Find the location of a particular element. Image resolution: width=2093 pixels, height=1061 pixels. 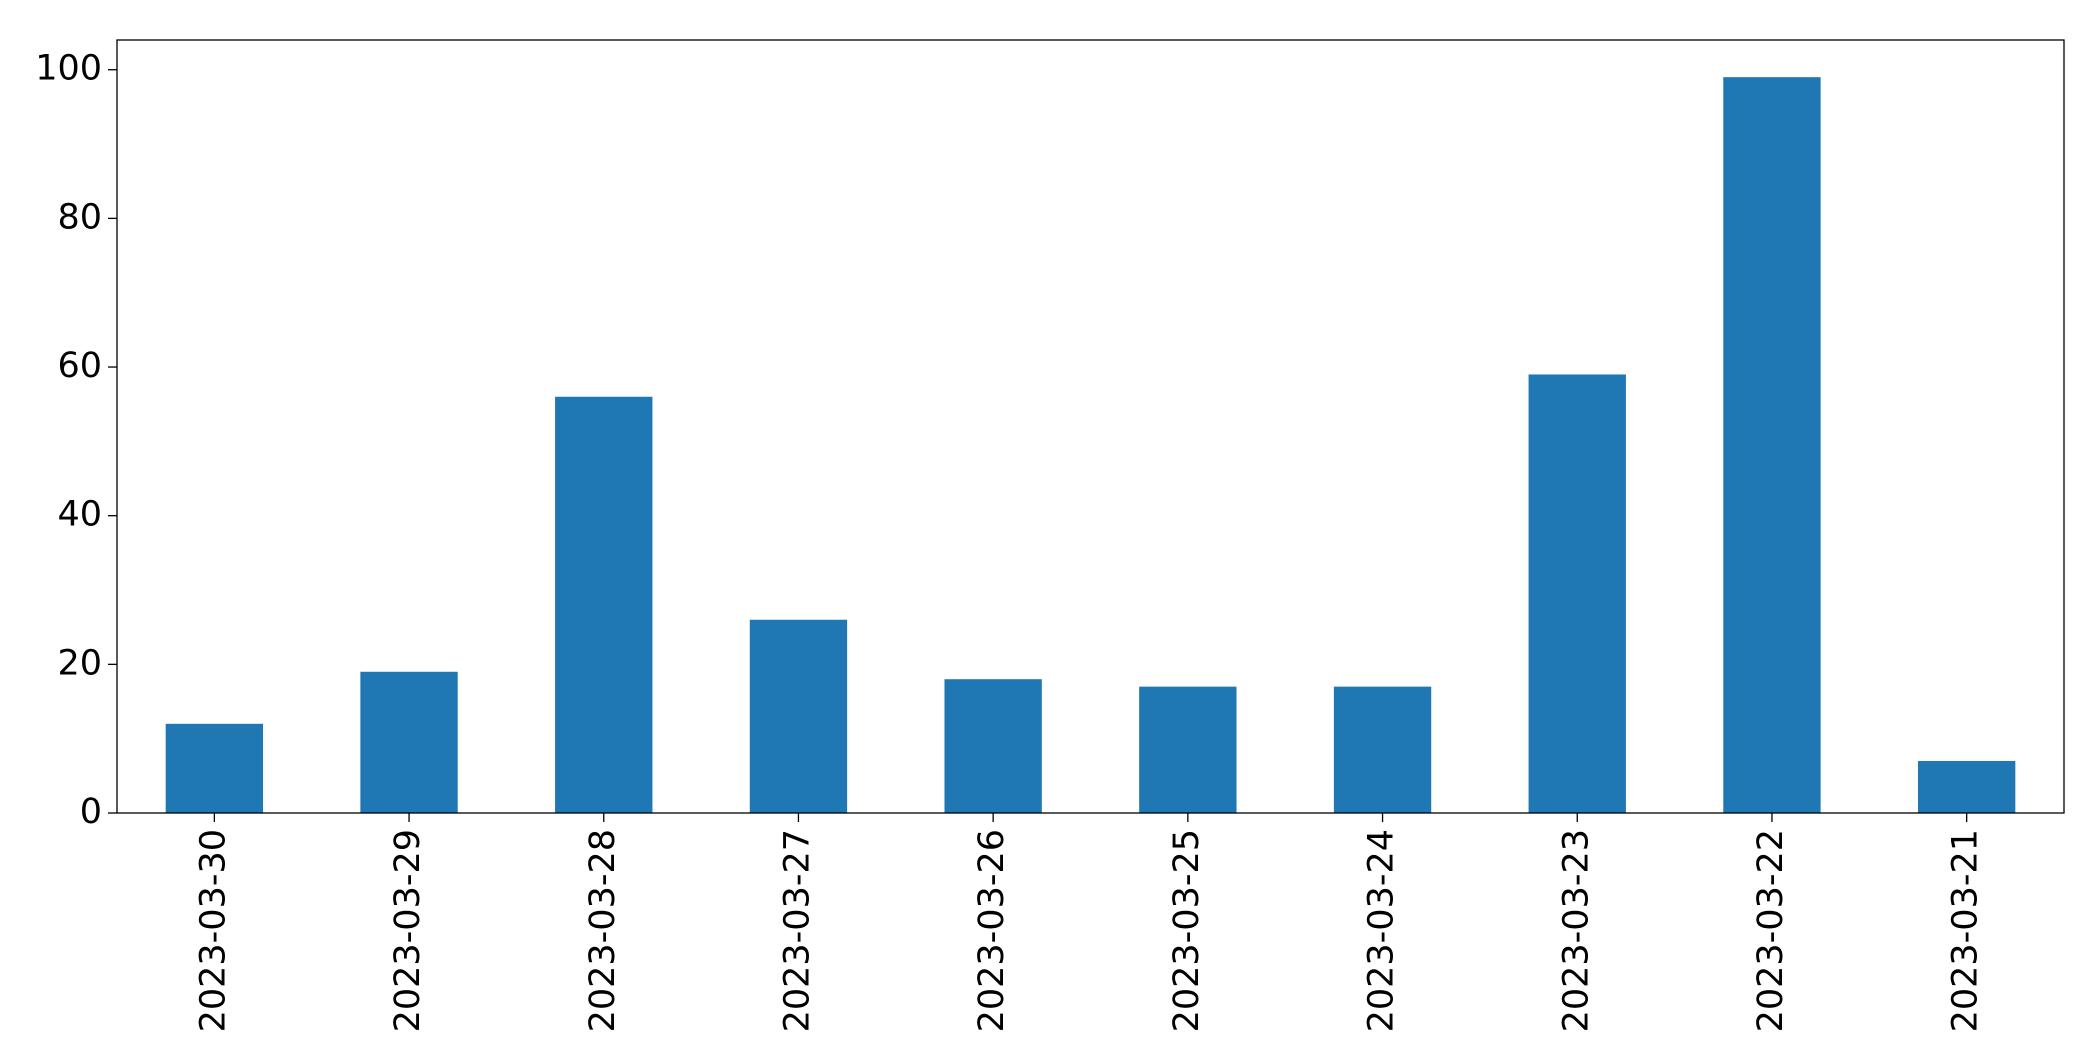

y-tick-label: 40 is located at coordinates (79, 515).